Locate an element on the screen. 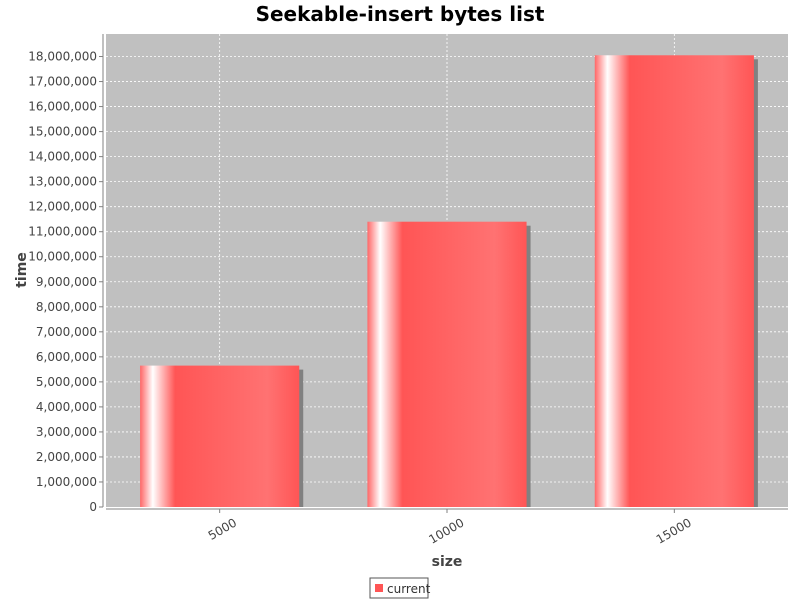 The height and width of the screenshot is (600, 800). y-tick-label: 3,000,000 is located at coordinates (66, 432).